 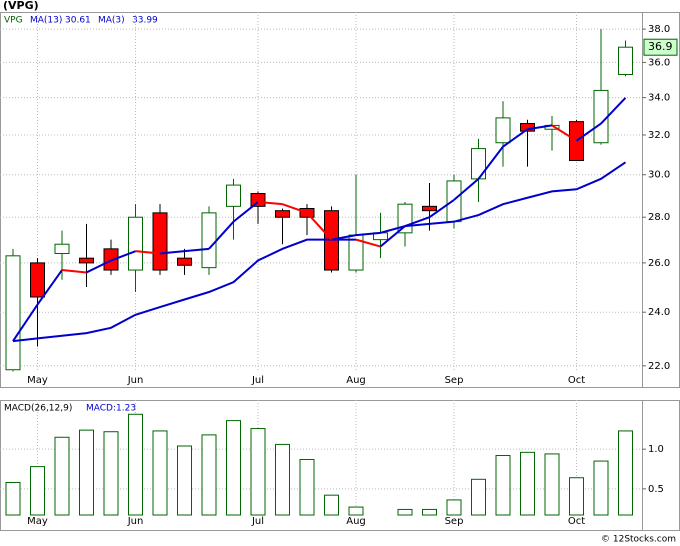 What do you see at coordinates (656, 489) in the screenshot?
I see `y-tick-label: 0.5` at bounding box center [656, 489].